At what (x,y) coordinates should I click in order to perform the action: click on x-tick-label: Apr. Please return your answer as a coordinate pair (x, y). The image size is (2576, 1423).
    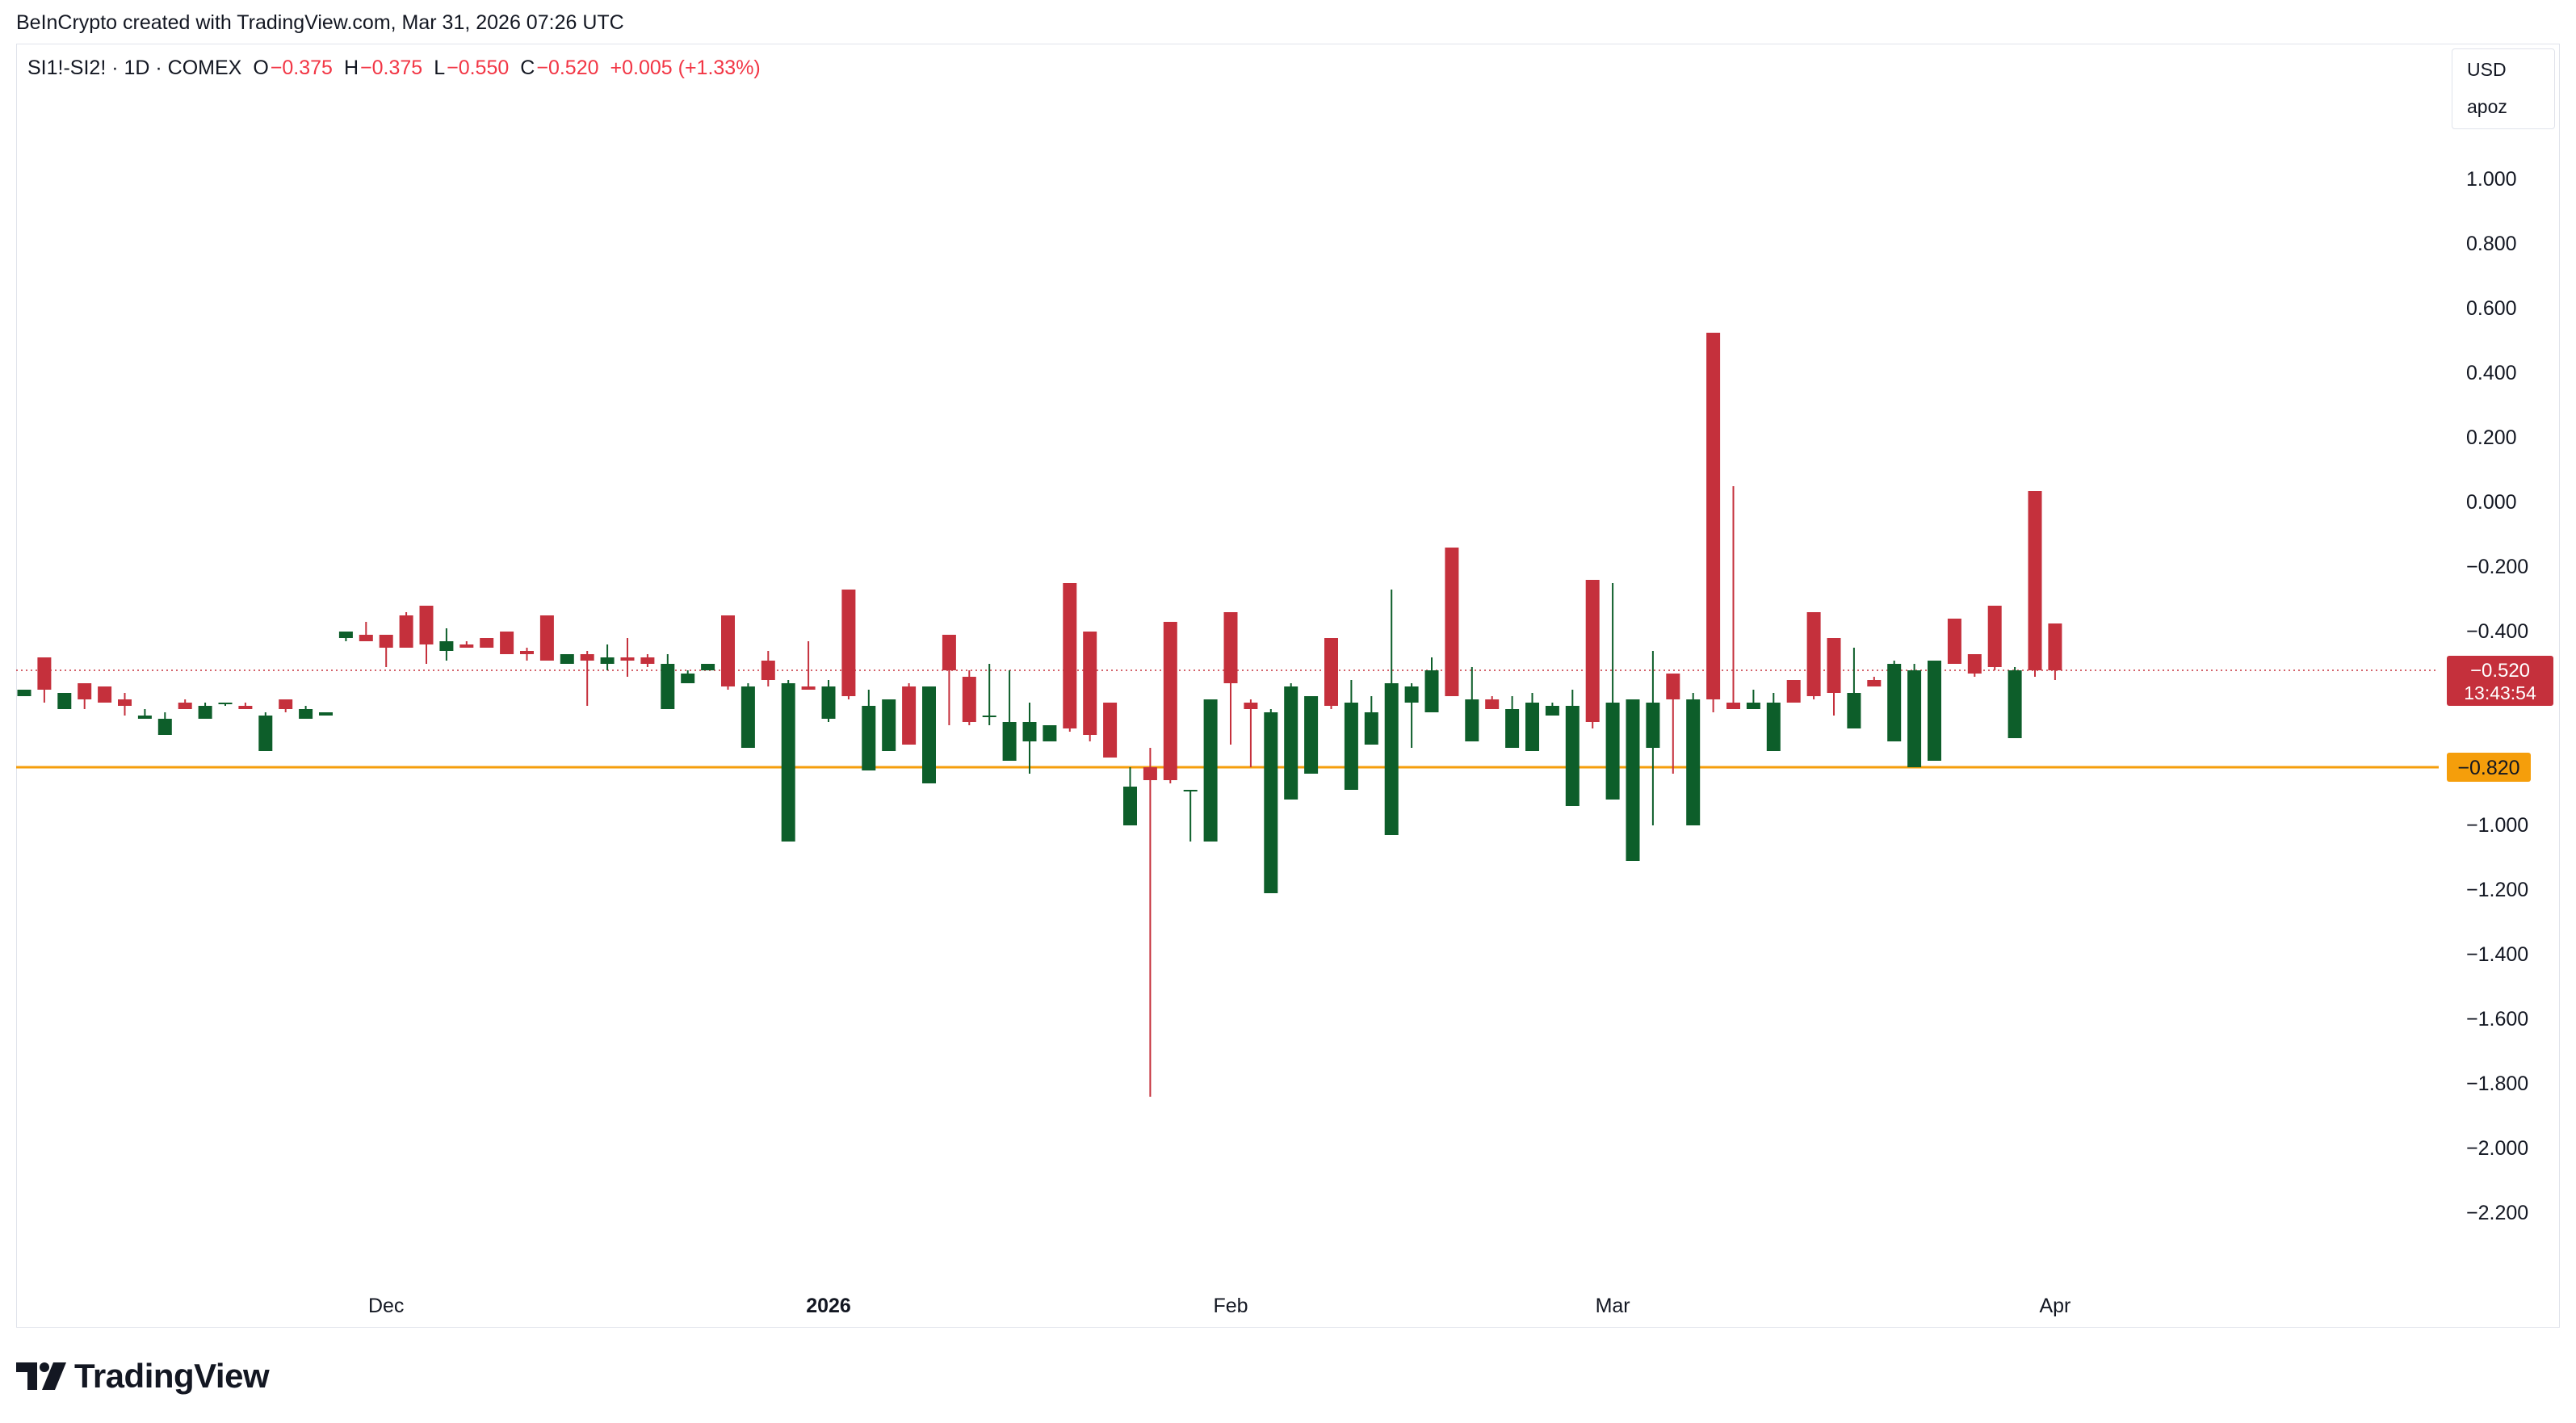
    Looking at the image, I should click on (2054, 1306).